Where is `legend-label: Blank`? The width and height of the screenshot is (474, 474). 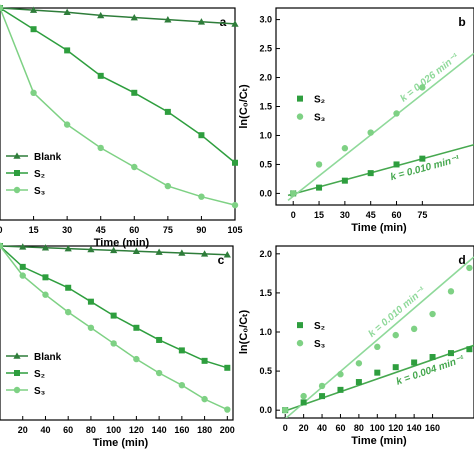 legend-label: Blank is located at coordinates (48, 357).